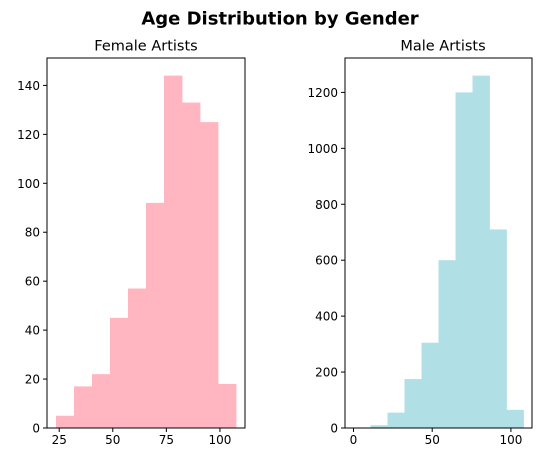 Image resolution: width=552 pixels, height=461 pixels. I want to click on female-ytick-label-5: 100, so click(28, 184).